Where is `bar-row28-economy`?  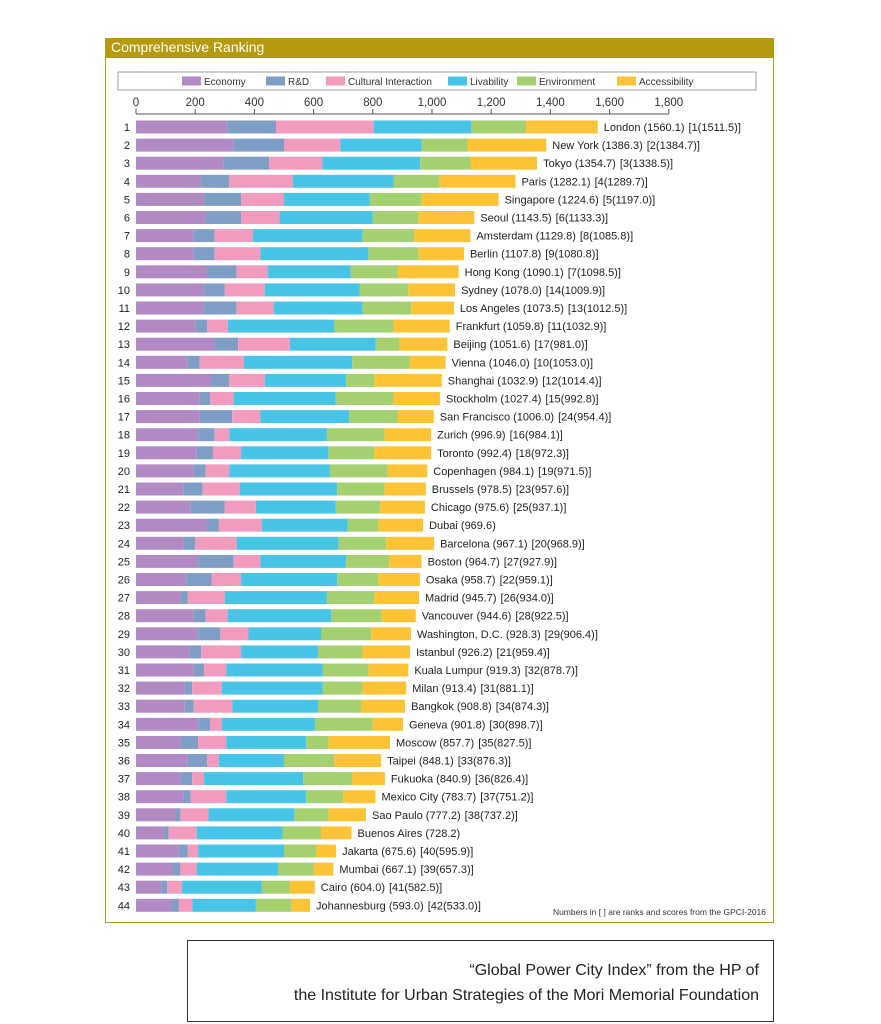
bar-row28-economy is located at coordinates (165, 616).